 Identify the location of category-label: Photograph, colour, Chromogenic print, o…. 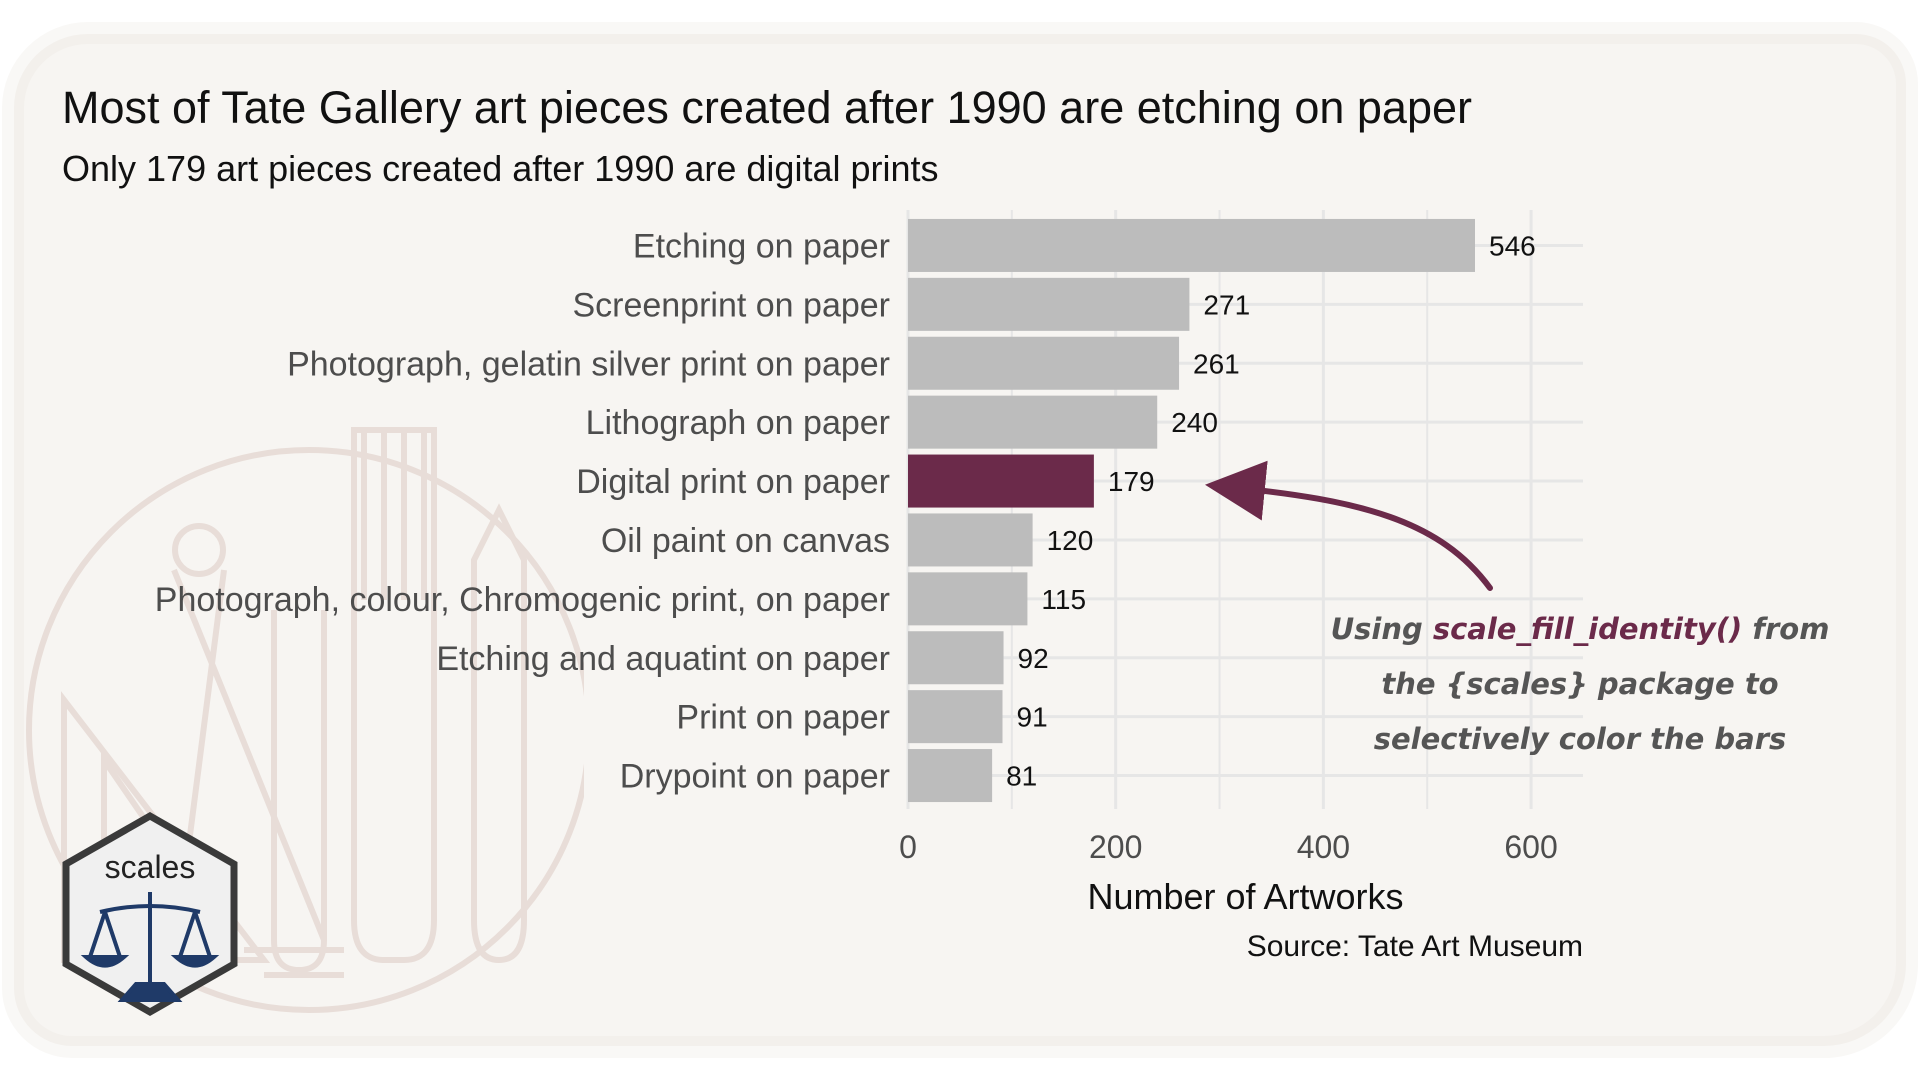
(522, 600).